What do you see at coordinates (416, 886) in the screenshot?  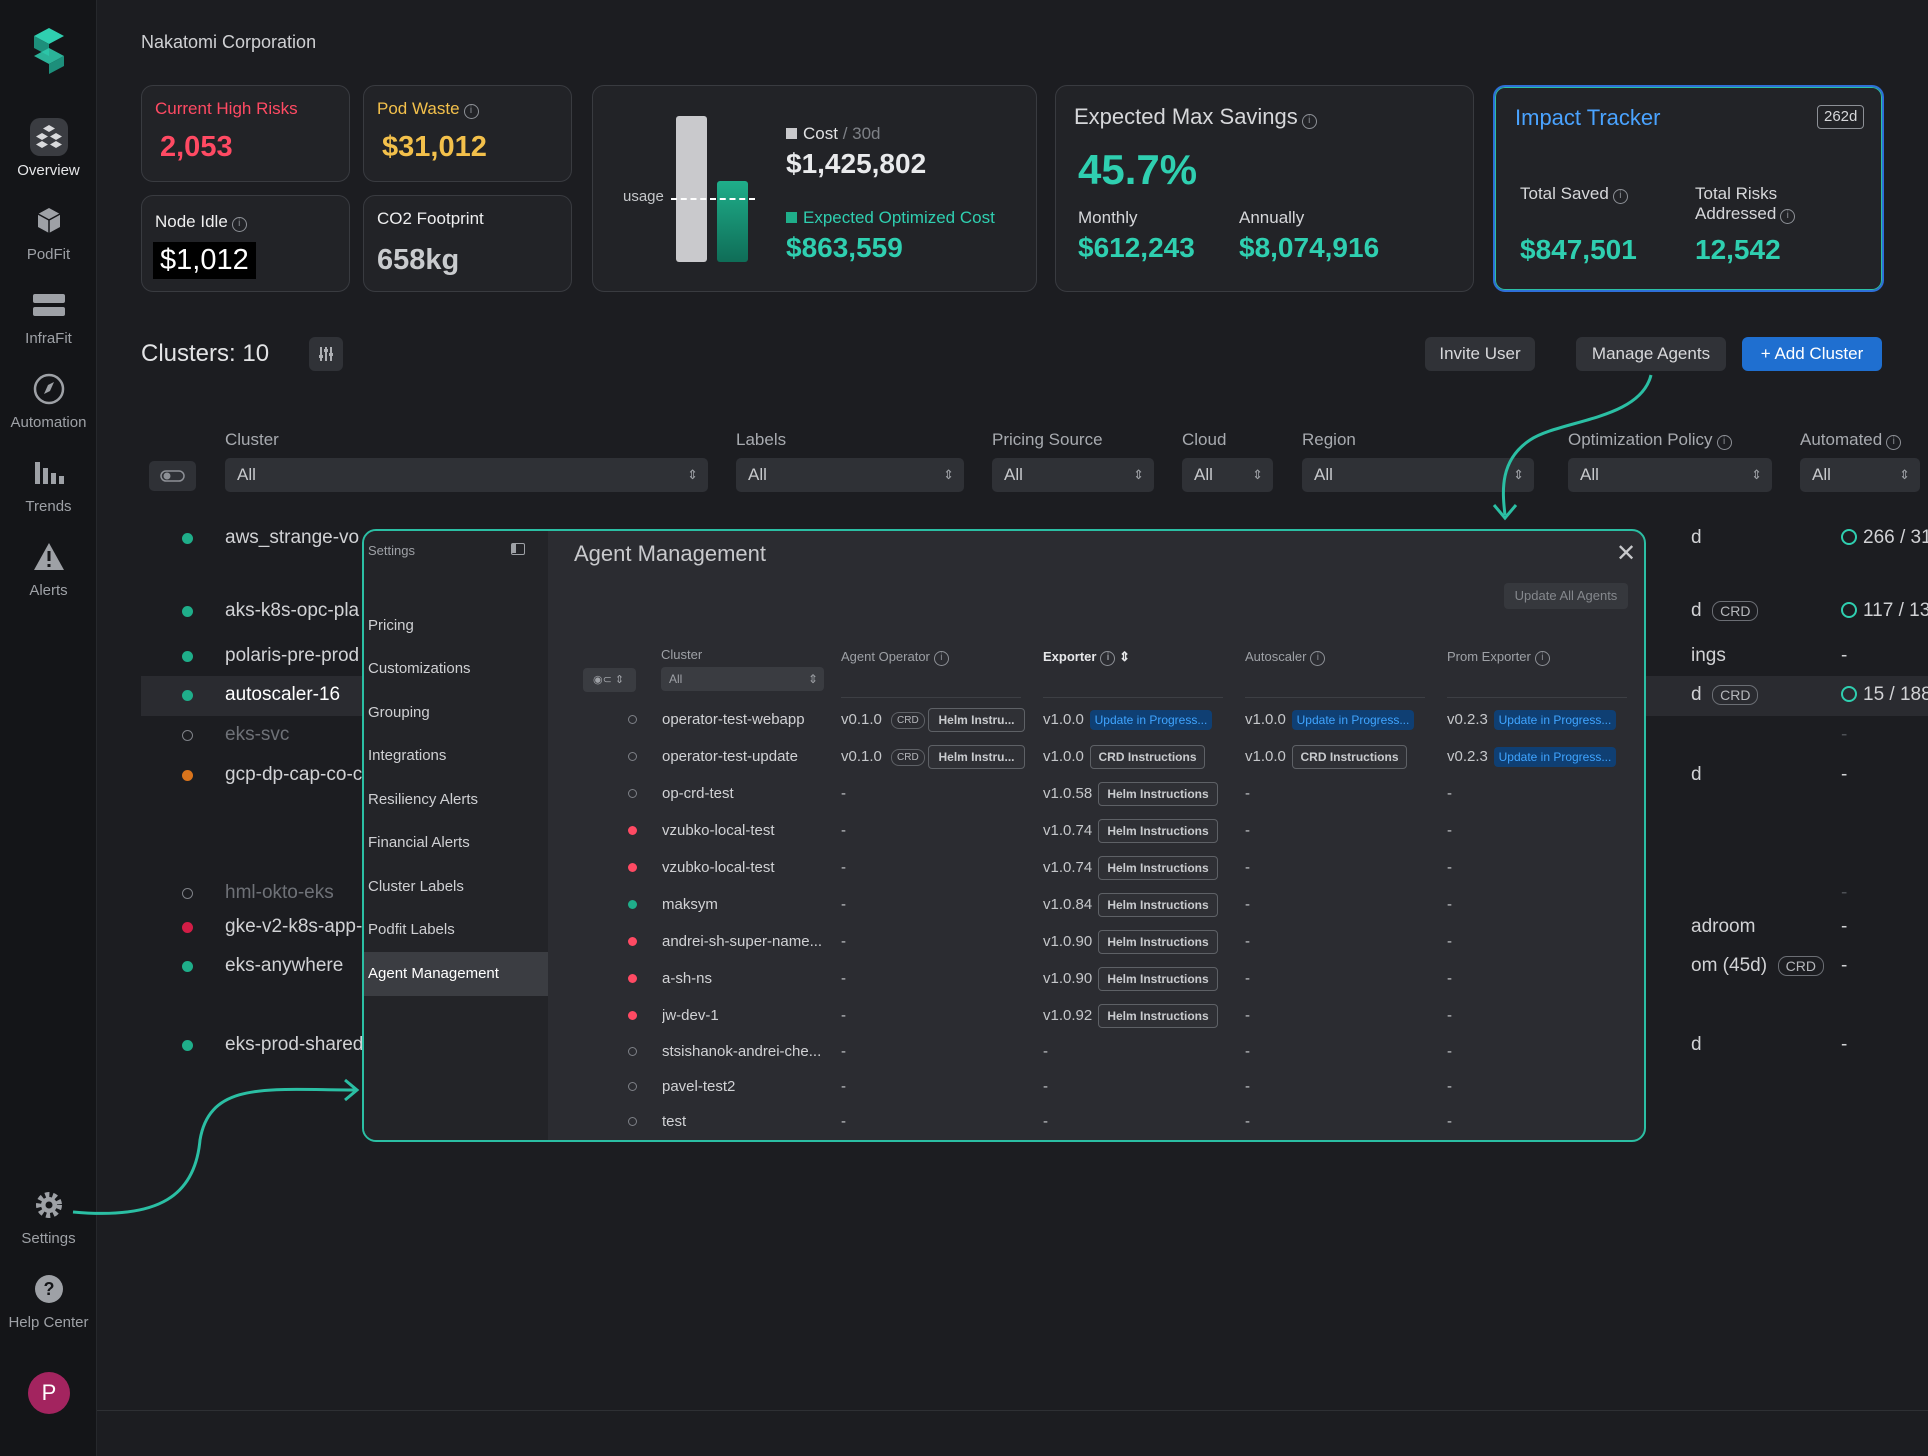 I see `menu-cluster-labels: Cluster Labels` at bounding box center [416, 886].